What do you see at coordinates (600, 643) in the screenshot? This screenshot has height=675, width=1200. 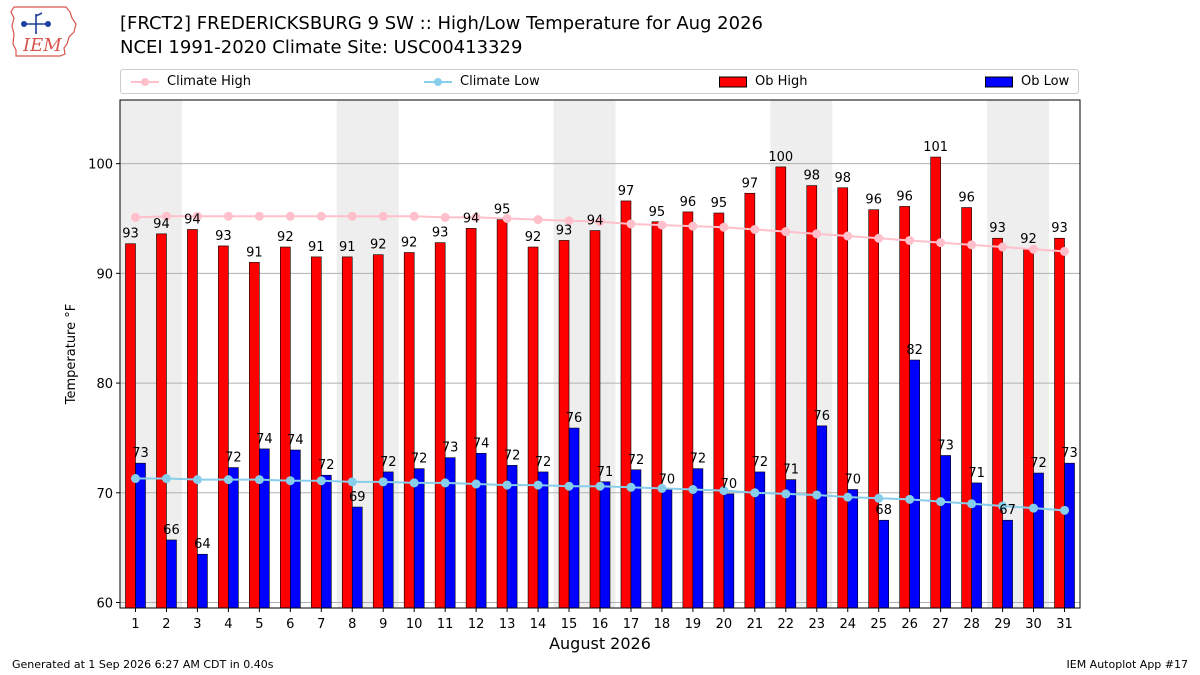 I see `x-axis-label: August 2026` at bounding box center [600, 643].